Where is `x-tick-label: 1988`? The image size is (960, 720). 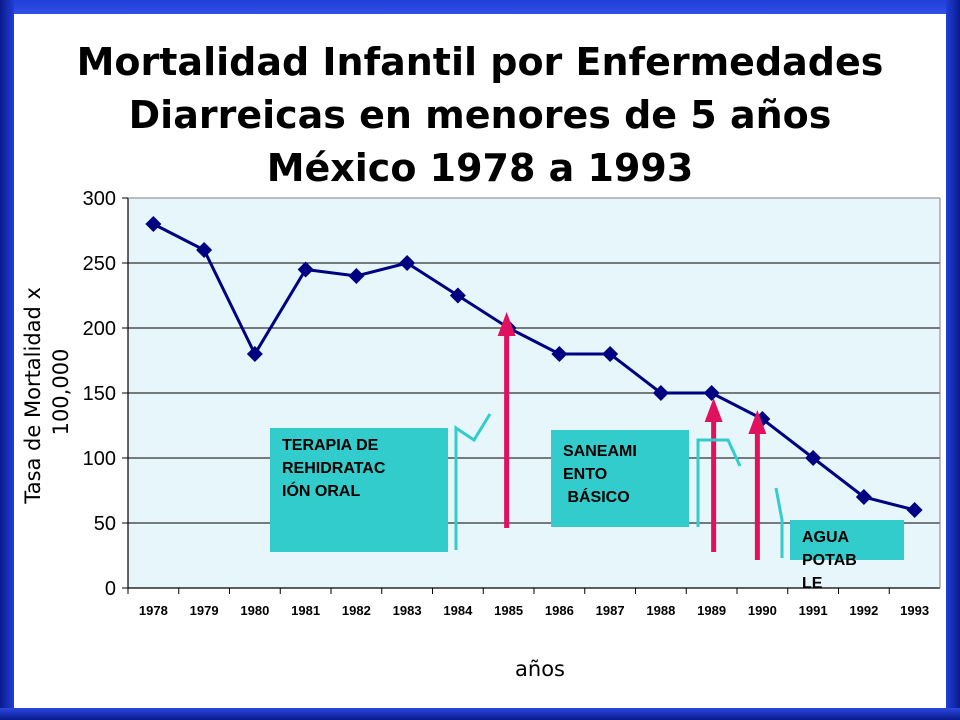
x-tick-label: 1988 is located at coordinates (660, 610).